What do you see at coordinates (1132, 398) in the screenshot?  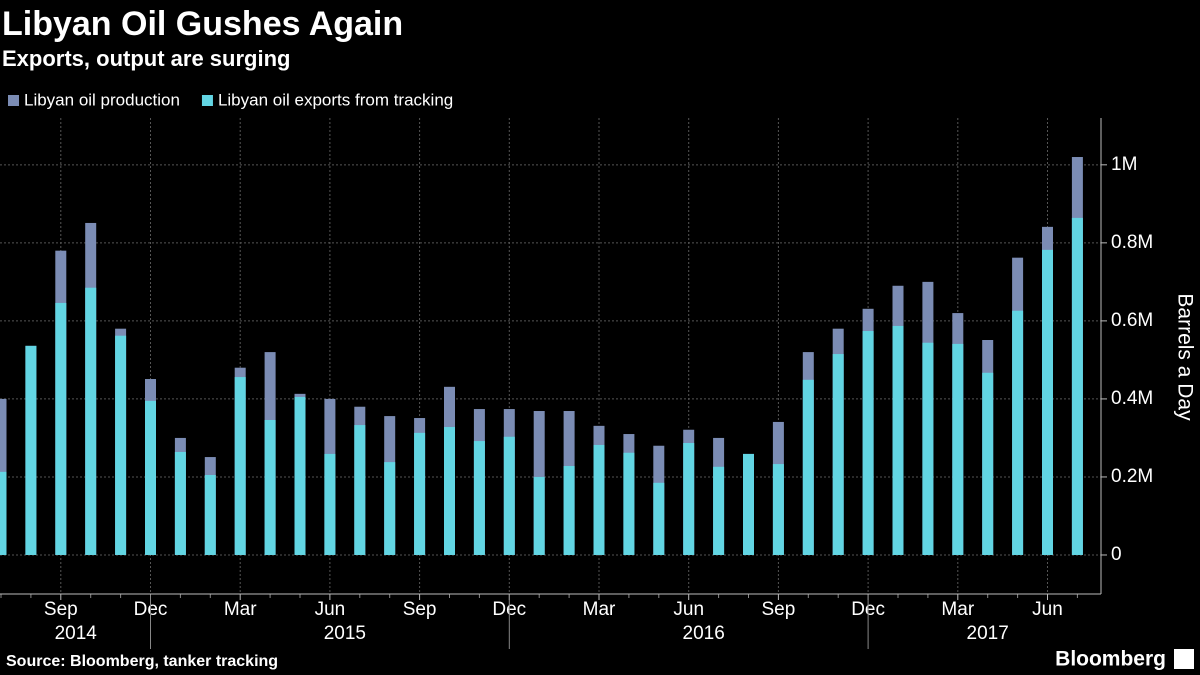 I see `y-tick-label: 0.4M` at bounding box center [1132, 398].